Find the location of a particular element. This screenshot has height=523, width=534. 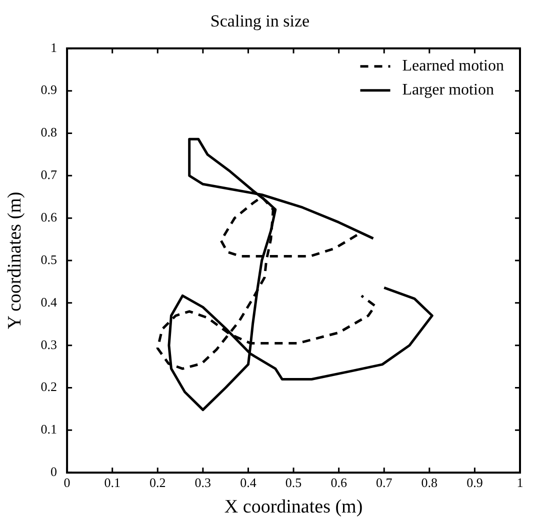

x-tick-label: 0.5 is located at coordinates (293, 482).